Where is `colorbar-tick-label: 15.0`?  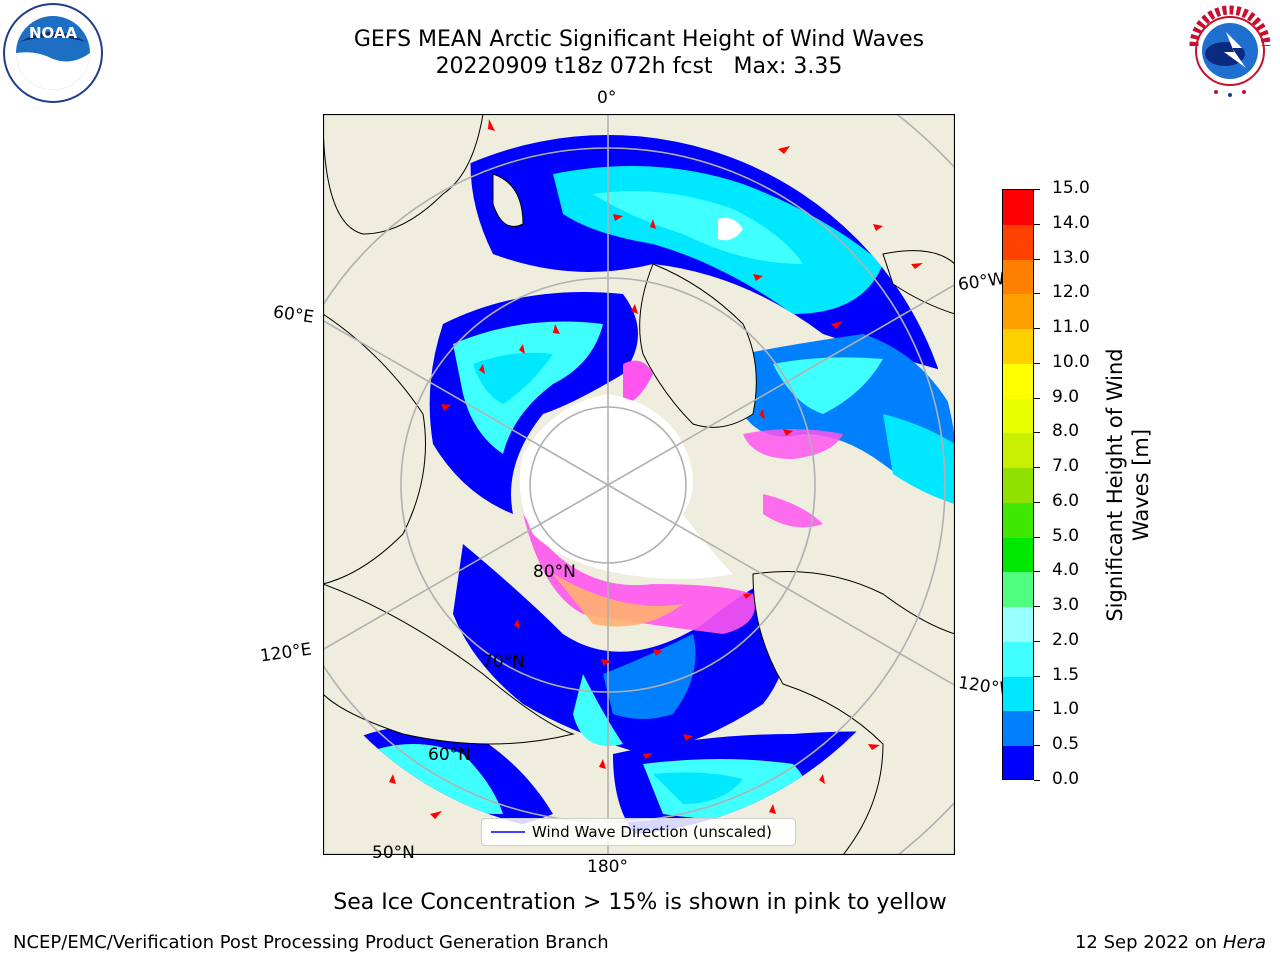 colorbar-tick-label: 15.0 is located at coordinates (1071, 188).